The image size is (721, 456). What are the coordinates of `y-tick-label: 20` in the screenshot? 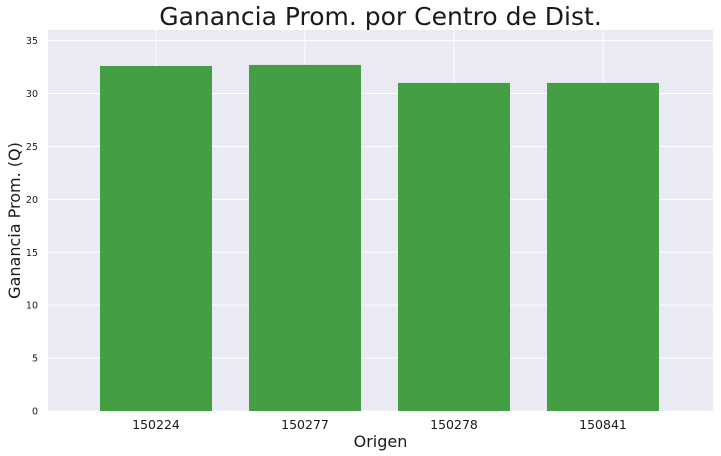 It's located at (32, 200).